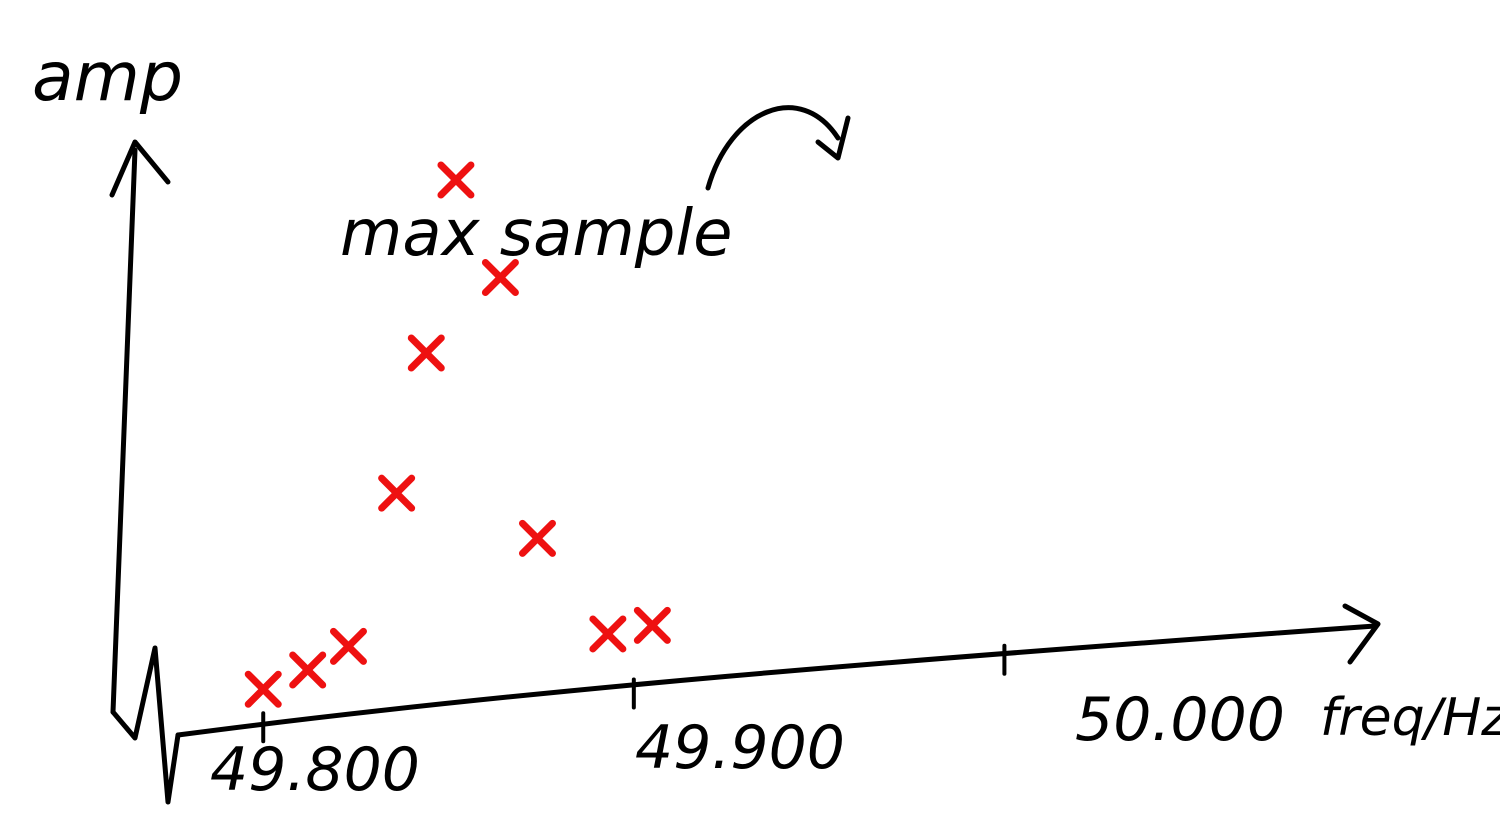 The height and width of the screenshot is (823, 1500). What do you see at coordinates (536, 234) in the screenshot?
I see `annotation-max-sample: max sample` at bounding box center [536, 234].